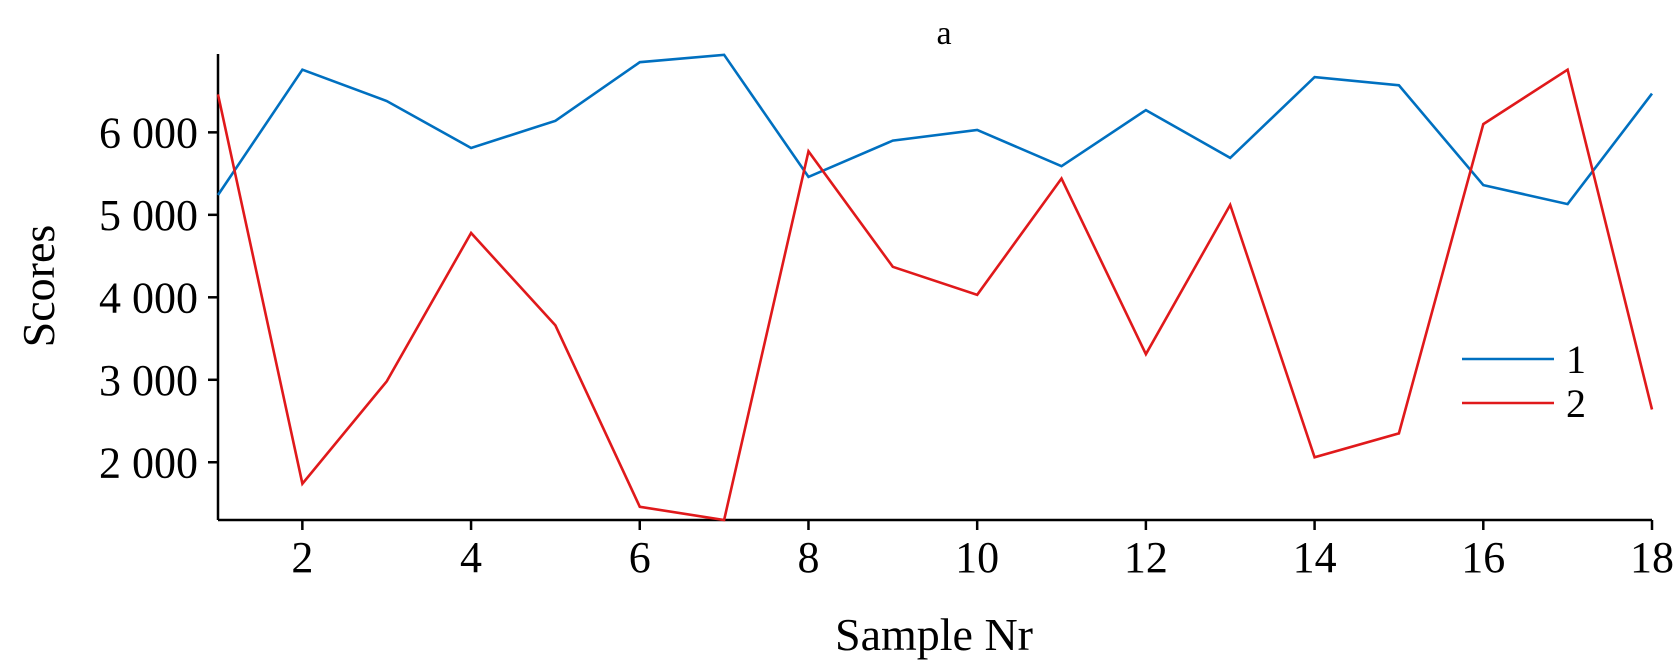 The image size is (1675, 663). I want to click on x-tick-label: 2, so click(302, 557).